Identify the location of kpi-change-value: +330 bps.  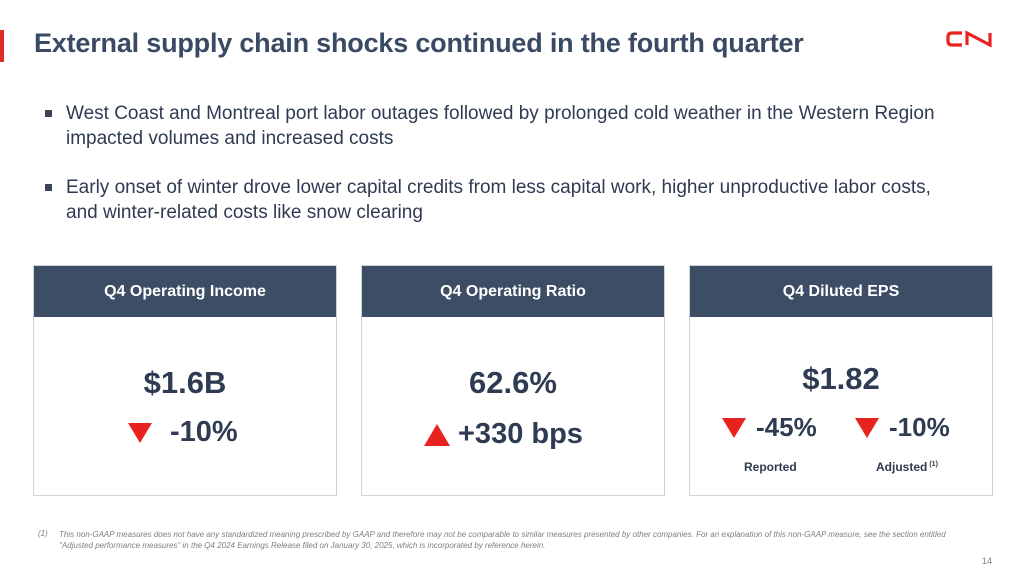
(520, 434).